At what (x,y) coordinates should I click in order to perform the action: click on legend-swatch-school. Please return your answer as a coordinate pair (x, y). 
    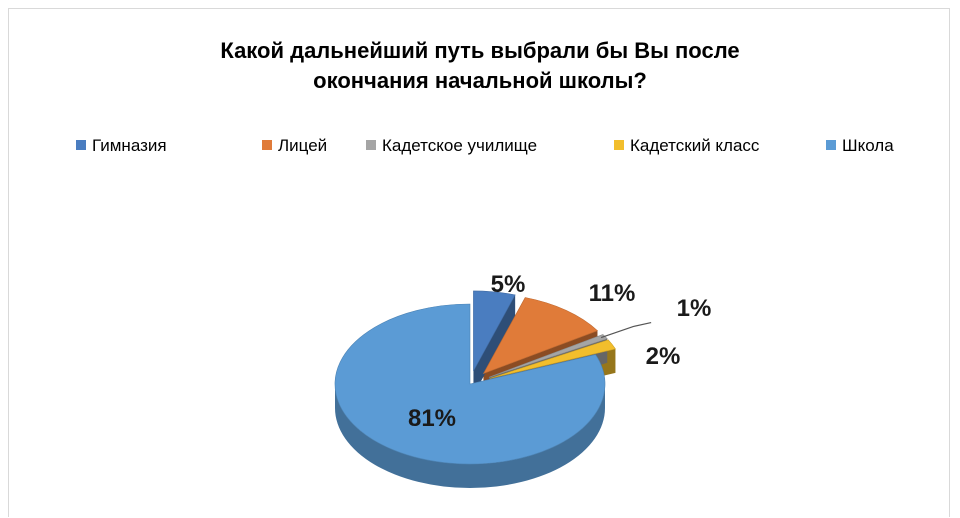
    Looking at the image, I should click on (831, 145).